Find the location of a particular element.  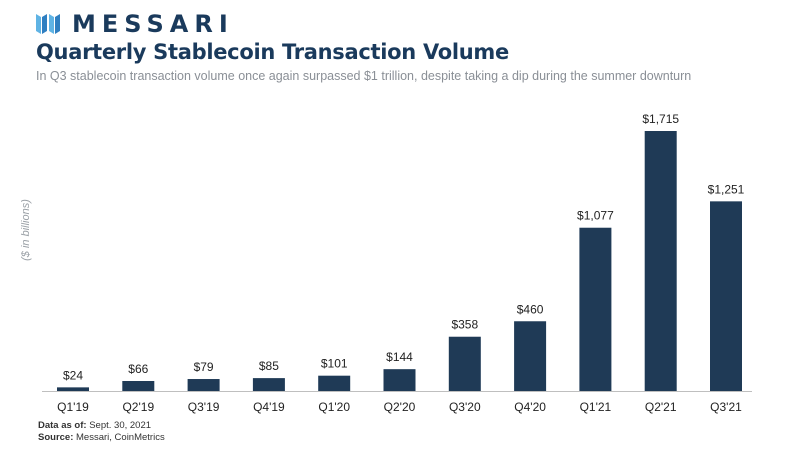

data-as-of-value: Sept. 30, 2021 is located at coordinates (120, 425).